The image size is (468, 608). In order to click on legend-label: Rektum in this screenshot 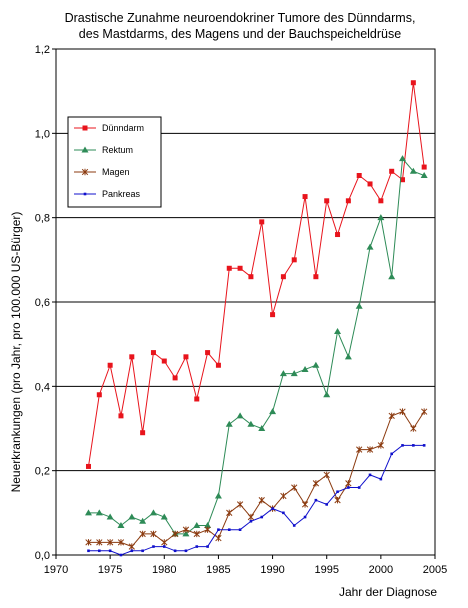, I will do `click(117, 150)`.